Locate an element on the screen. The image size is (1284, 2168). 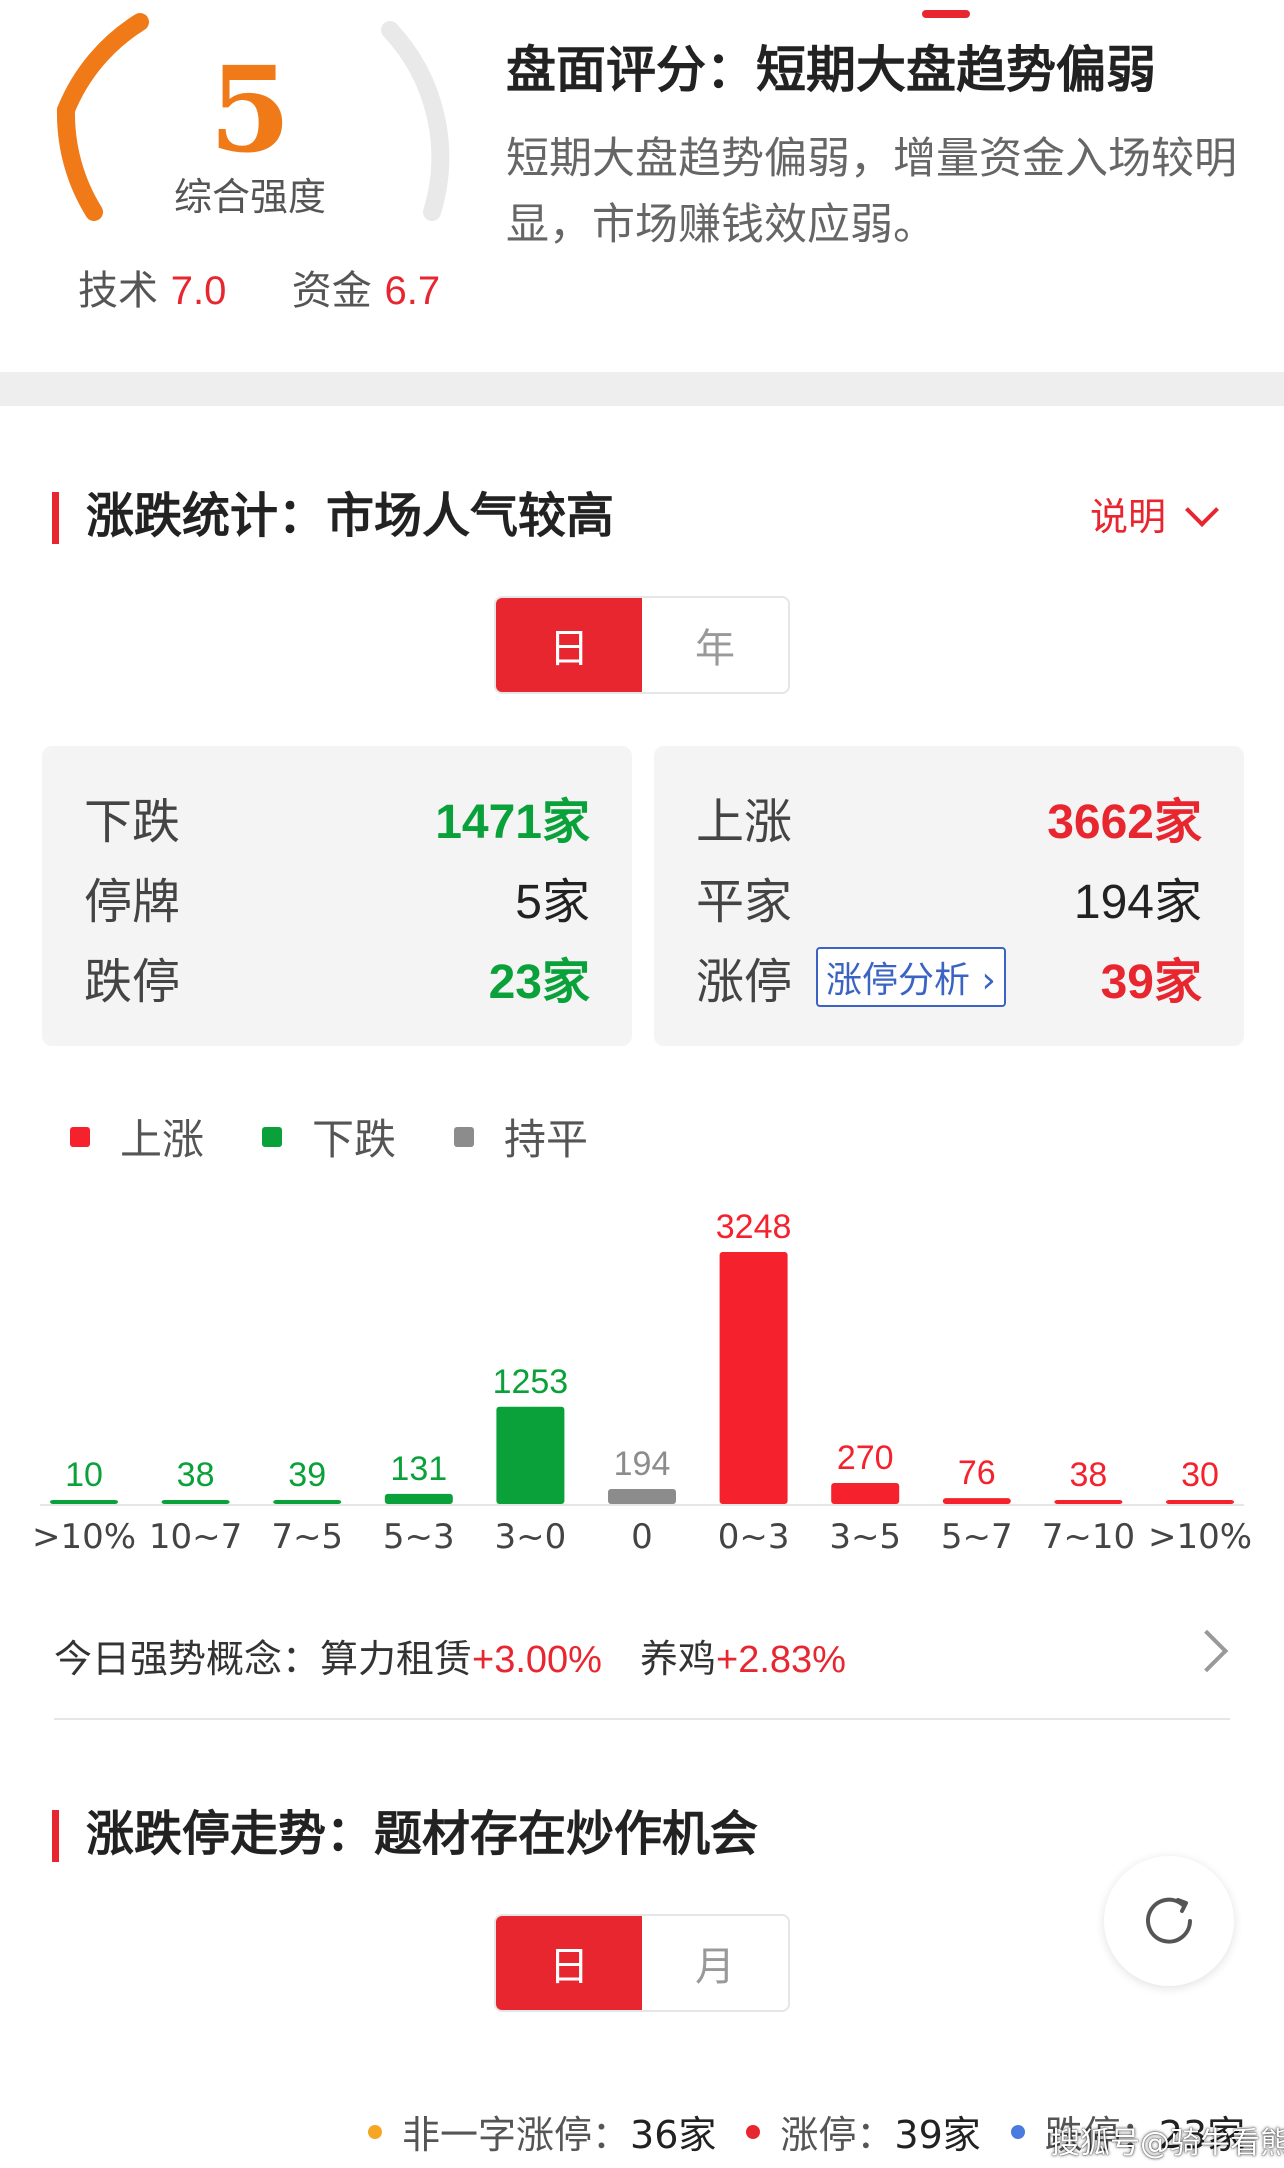
stat-value: 5家 is located at coordinates (552, 902).